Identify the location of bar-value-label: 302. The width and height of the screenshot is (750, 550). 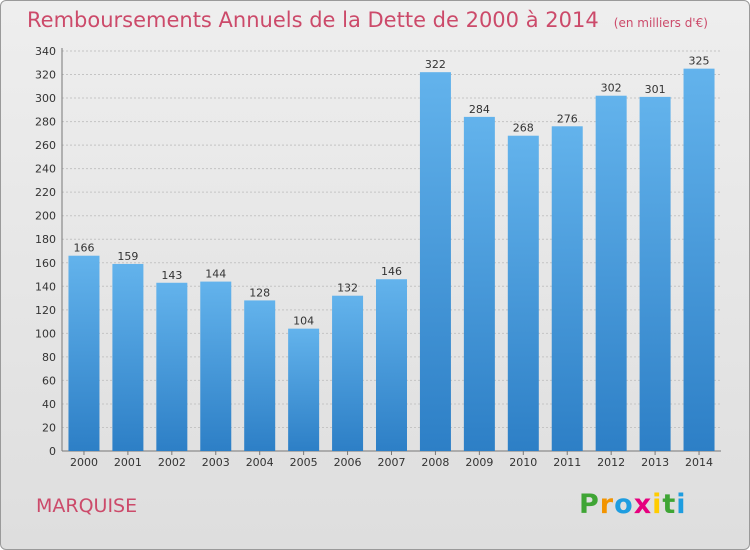
(611, 88).